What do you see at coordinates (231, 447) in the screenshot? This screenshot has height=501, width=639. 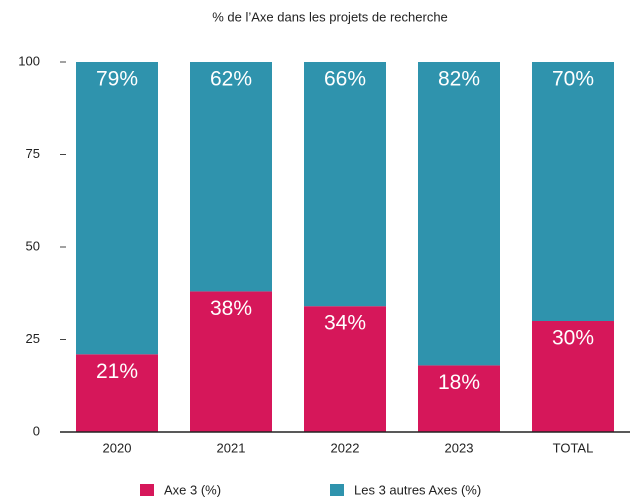 I see `x-tick-label: 2021` at bounding box center [231, 447].